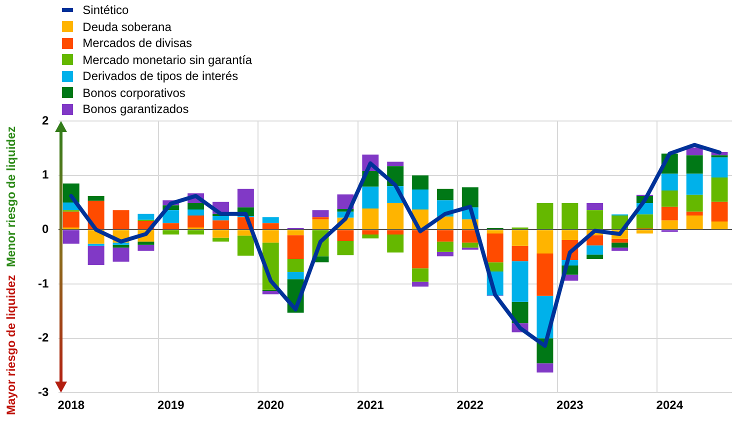 The height and width of the screenshot is (423, 744). Describe the element at coordinates (470, 405) in the screenshot. I see `x-tick-label: 2022` at that location.